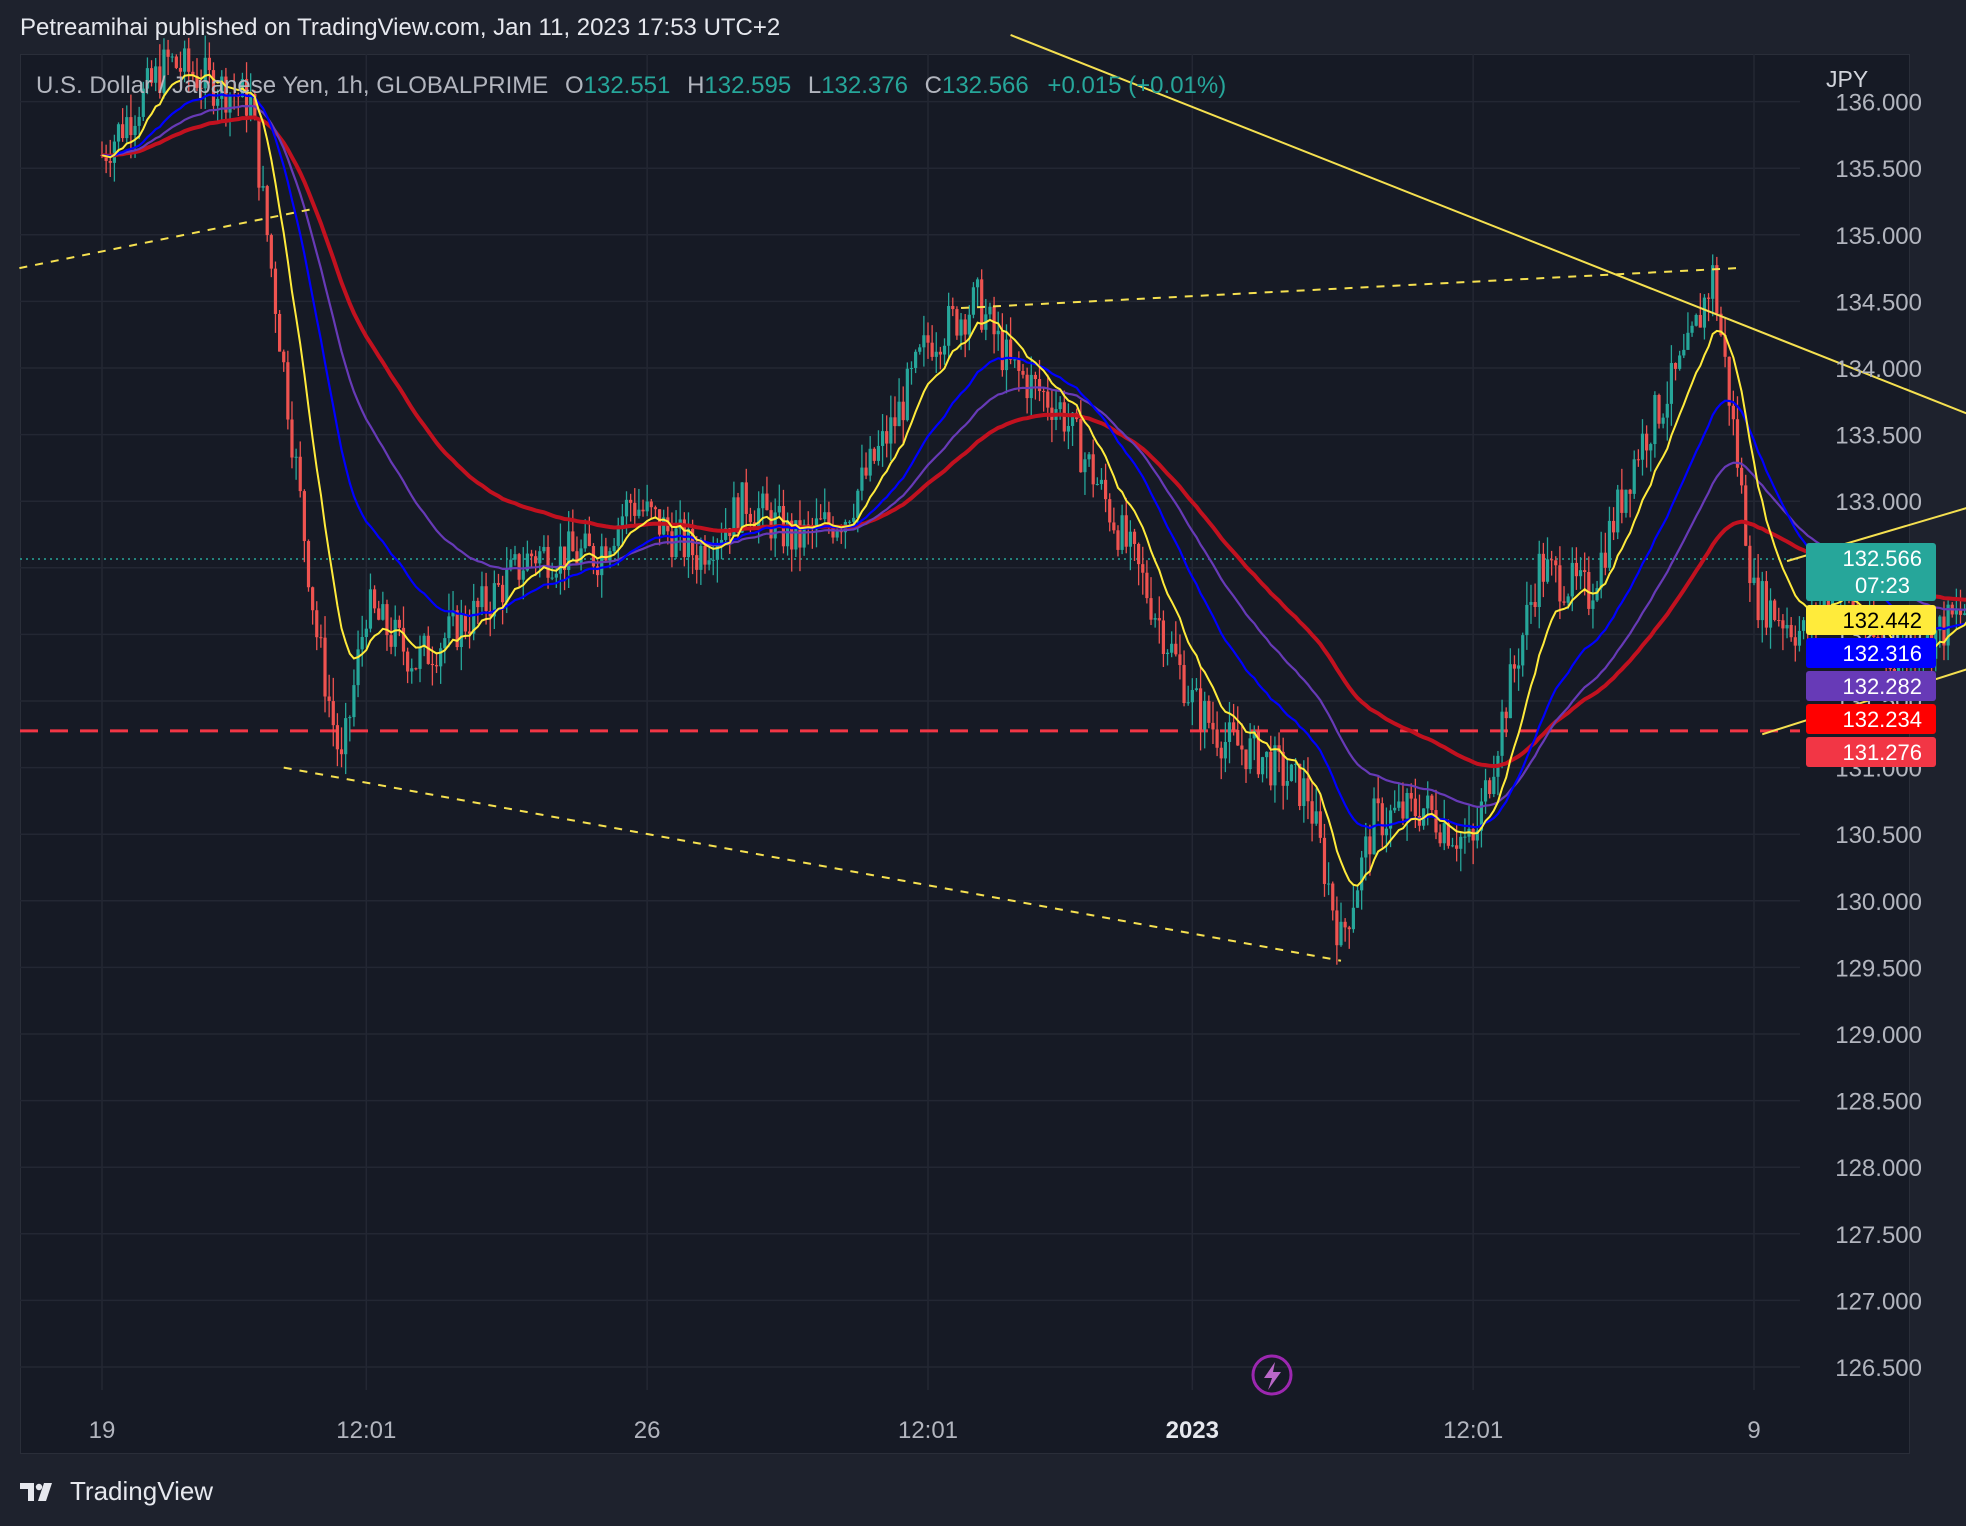 Image resolution: width=1966 pixels, height=1526 pixels. What do you see at coordinates (1871, 620) in the screenshot?
I see `price-tag: 132.442` at bounding box center [1871, 620].